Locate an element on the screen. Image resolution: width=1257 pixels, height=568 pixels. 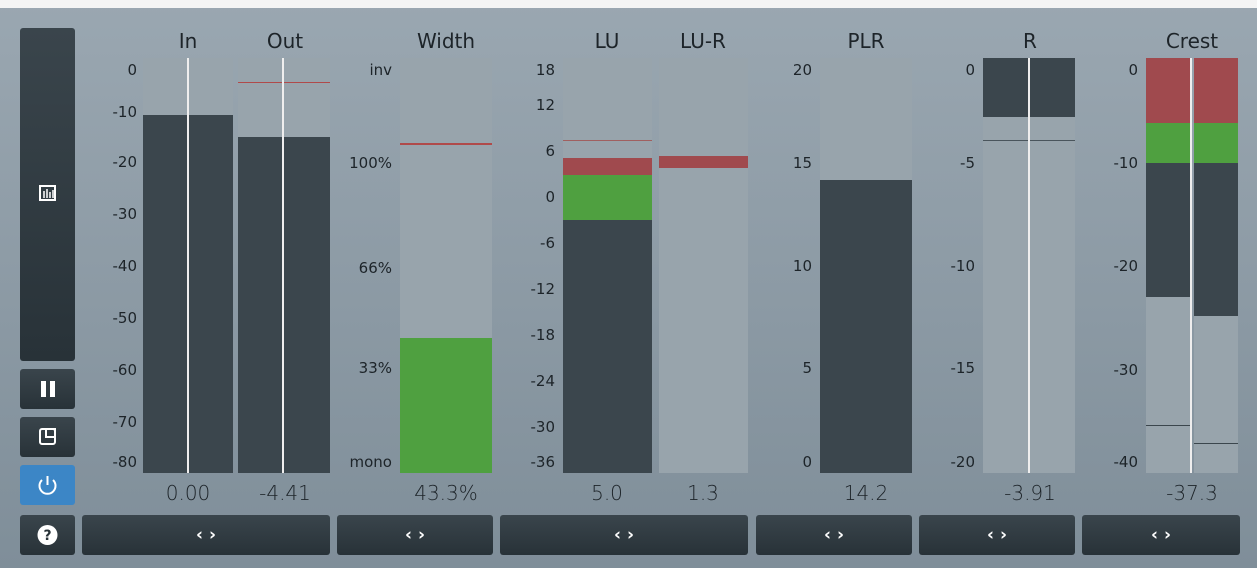
scale-label: -50 is located at coordinates (125, 318).